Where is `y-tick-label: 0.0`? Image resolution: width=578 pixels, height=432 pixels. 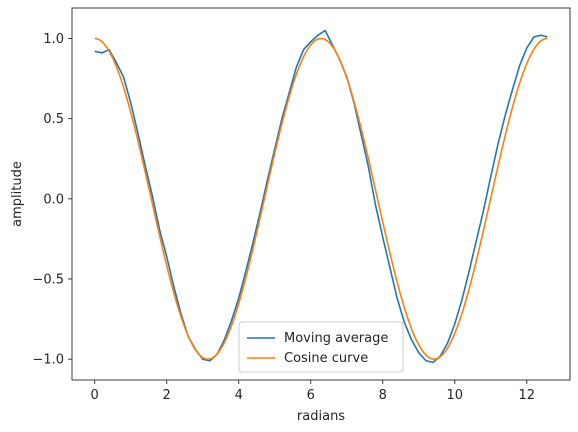
y-tick-label: 0.0 is located at coordinates (53, 199).